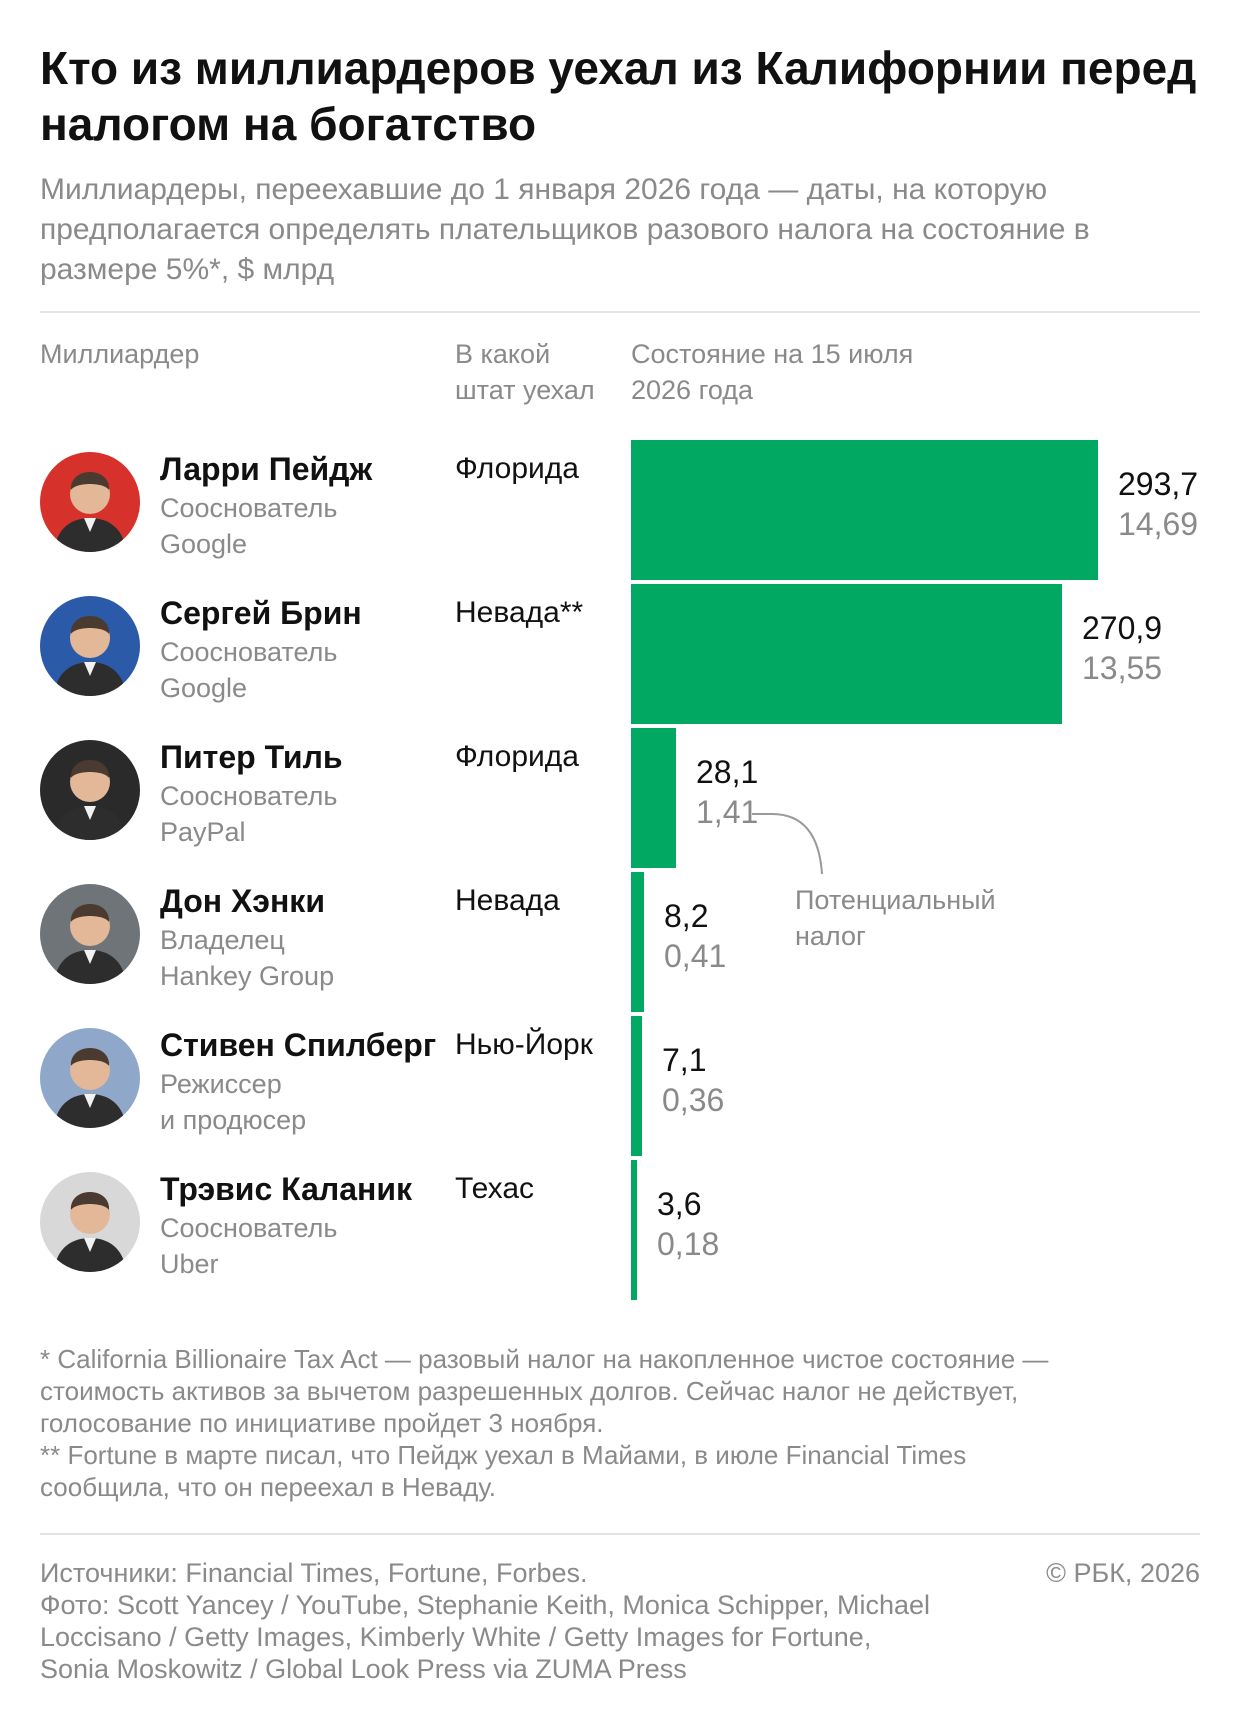 The height and width of the screenshot is (1726, 1240). Describe the element at coordinates (261, 613) in the screenshot. I see `billionaire-name: Сергей Брин` at that location.